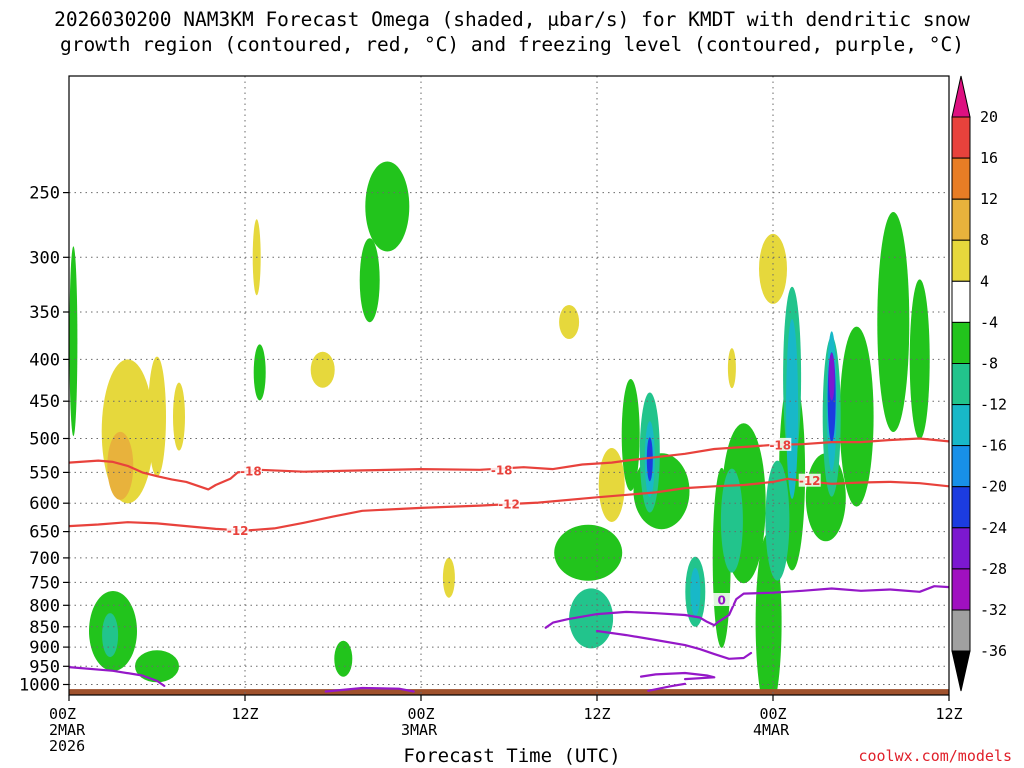 The width and height of the screenshot is (1024, 768). I want to click on colorbar-label: -4, so click(989, 322).